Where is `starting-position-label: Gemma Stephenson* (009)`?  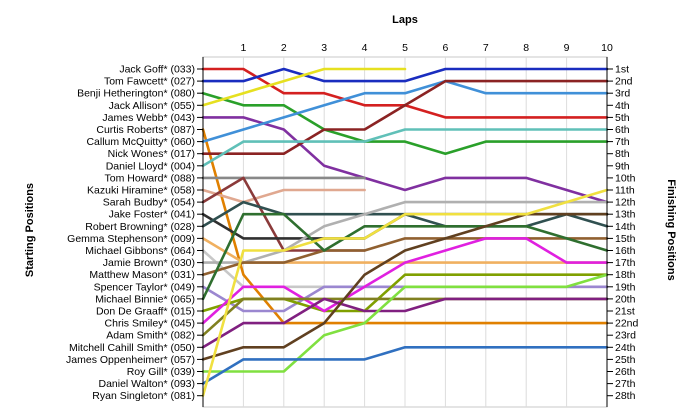
starting-position-label: Gemma Stephenson* (009) is located at coordinates (131, 239).